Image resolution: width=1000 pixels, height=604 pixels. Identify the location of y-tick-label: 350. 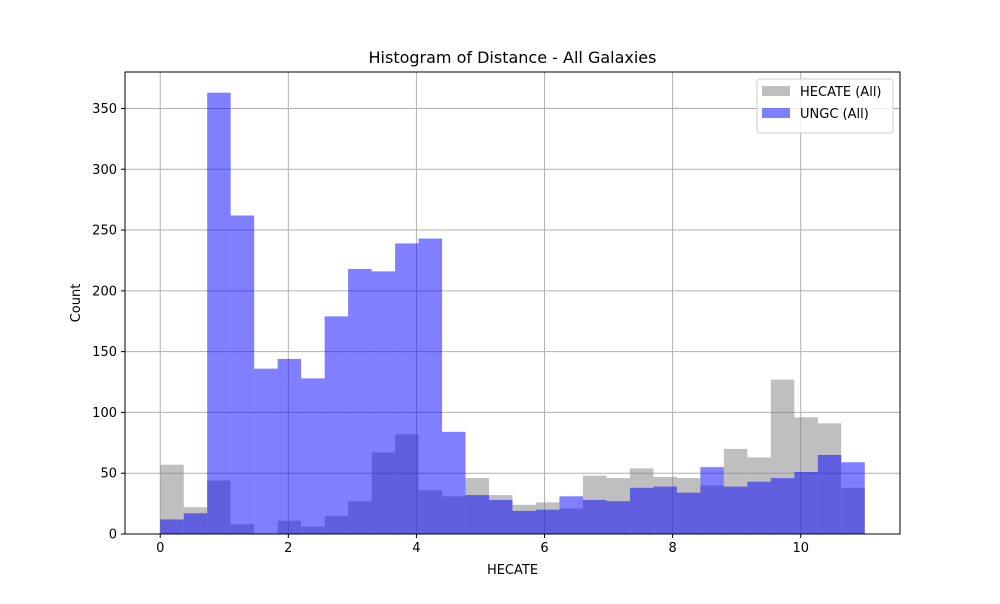
(104, 109).